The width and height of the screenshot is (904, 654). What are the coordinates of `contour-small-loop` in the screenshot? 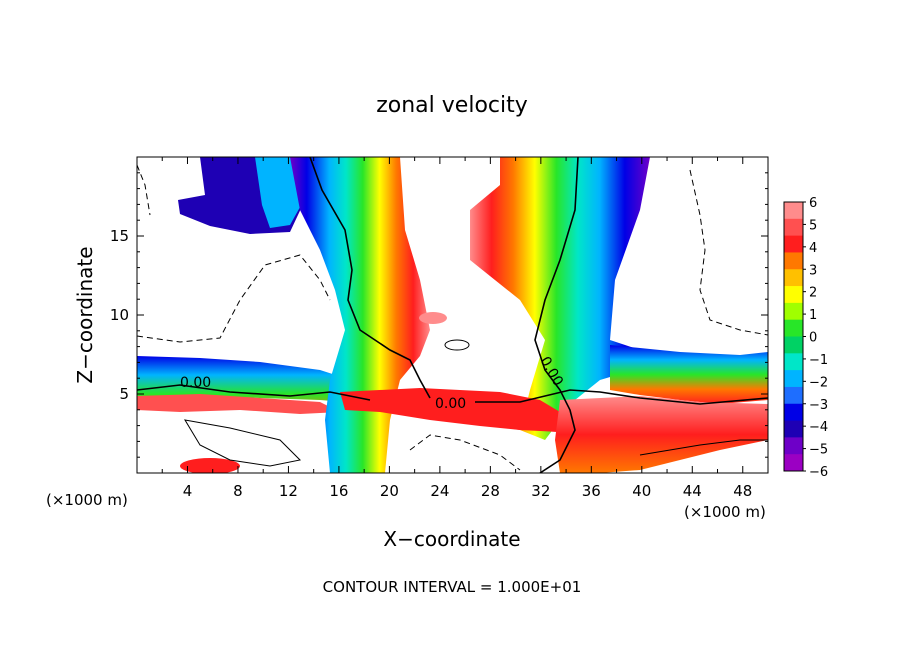 It's located at (457, 345).